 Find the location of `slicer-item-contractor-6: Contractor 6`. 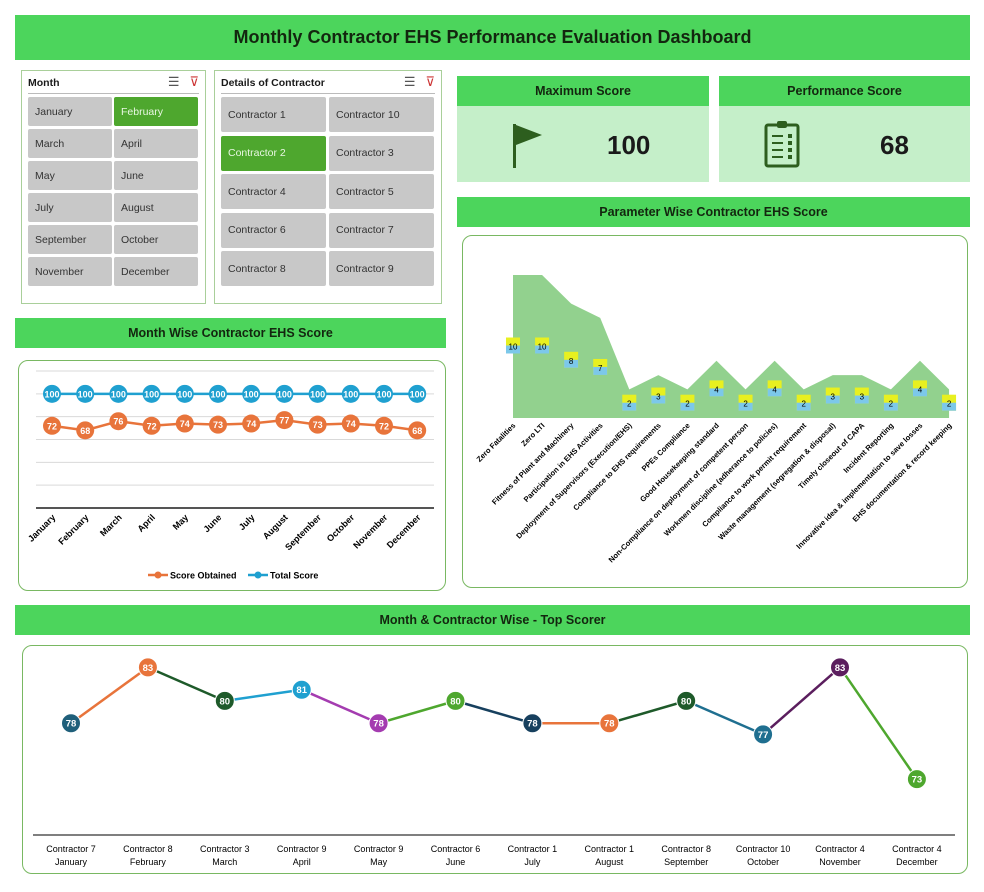

slicer-item-contractor-6: Contractor 6 is located at coordinates (273, 230).